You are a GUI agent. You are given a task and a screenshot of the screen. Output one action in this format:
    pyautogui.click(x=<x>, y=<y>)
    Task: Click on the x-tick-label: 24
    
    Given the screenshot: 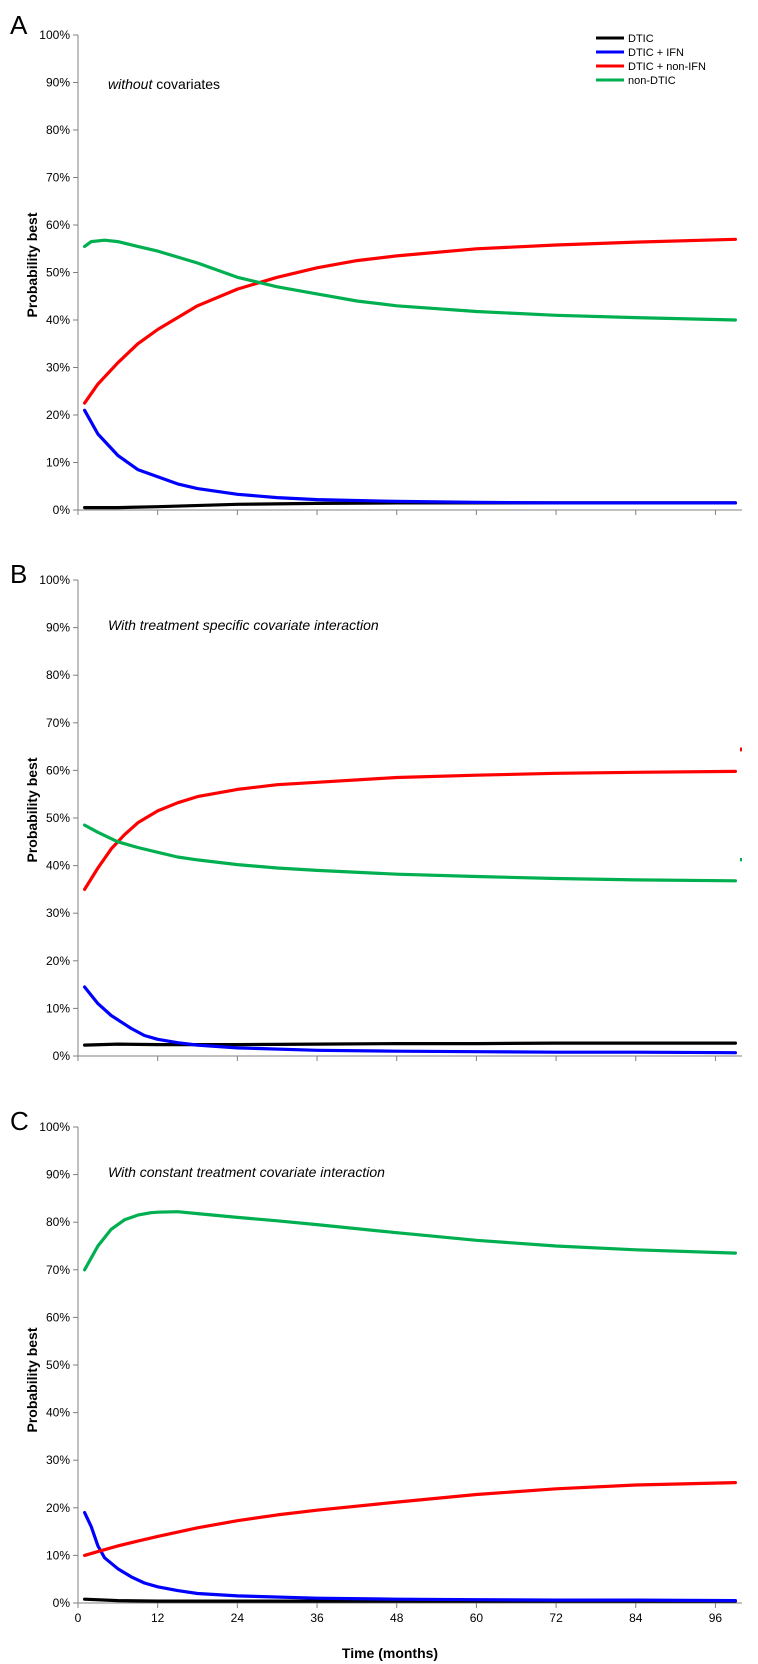 What is the action you would take?
    pyautogui.click(x=238, y=1618)
    